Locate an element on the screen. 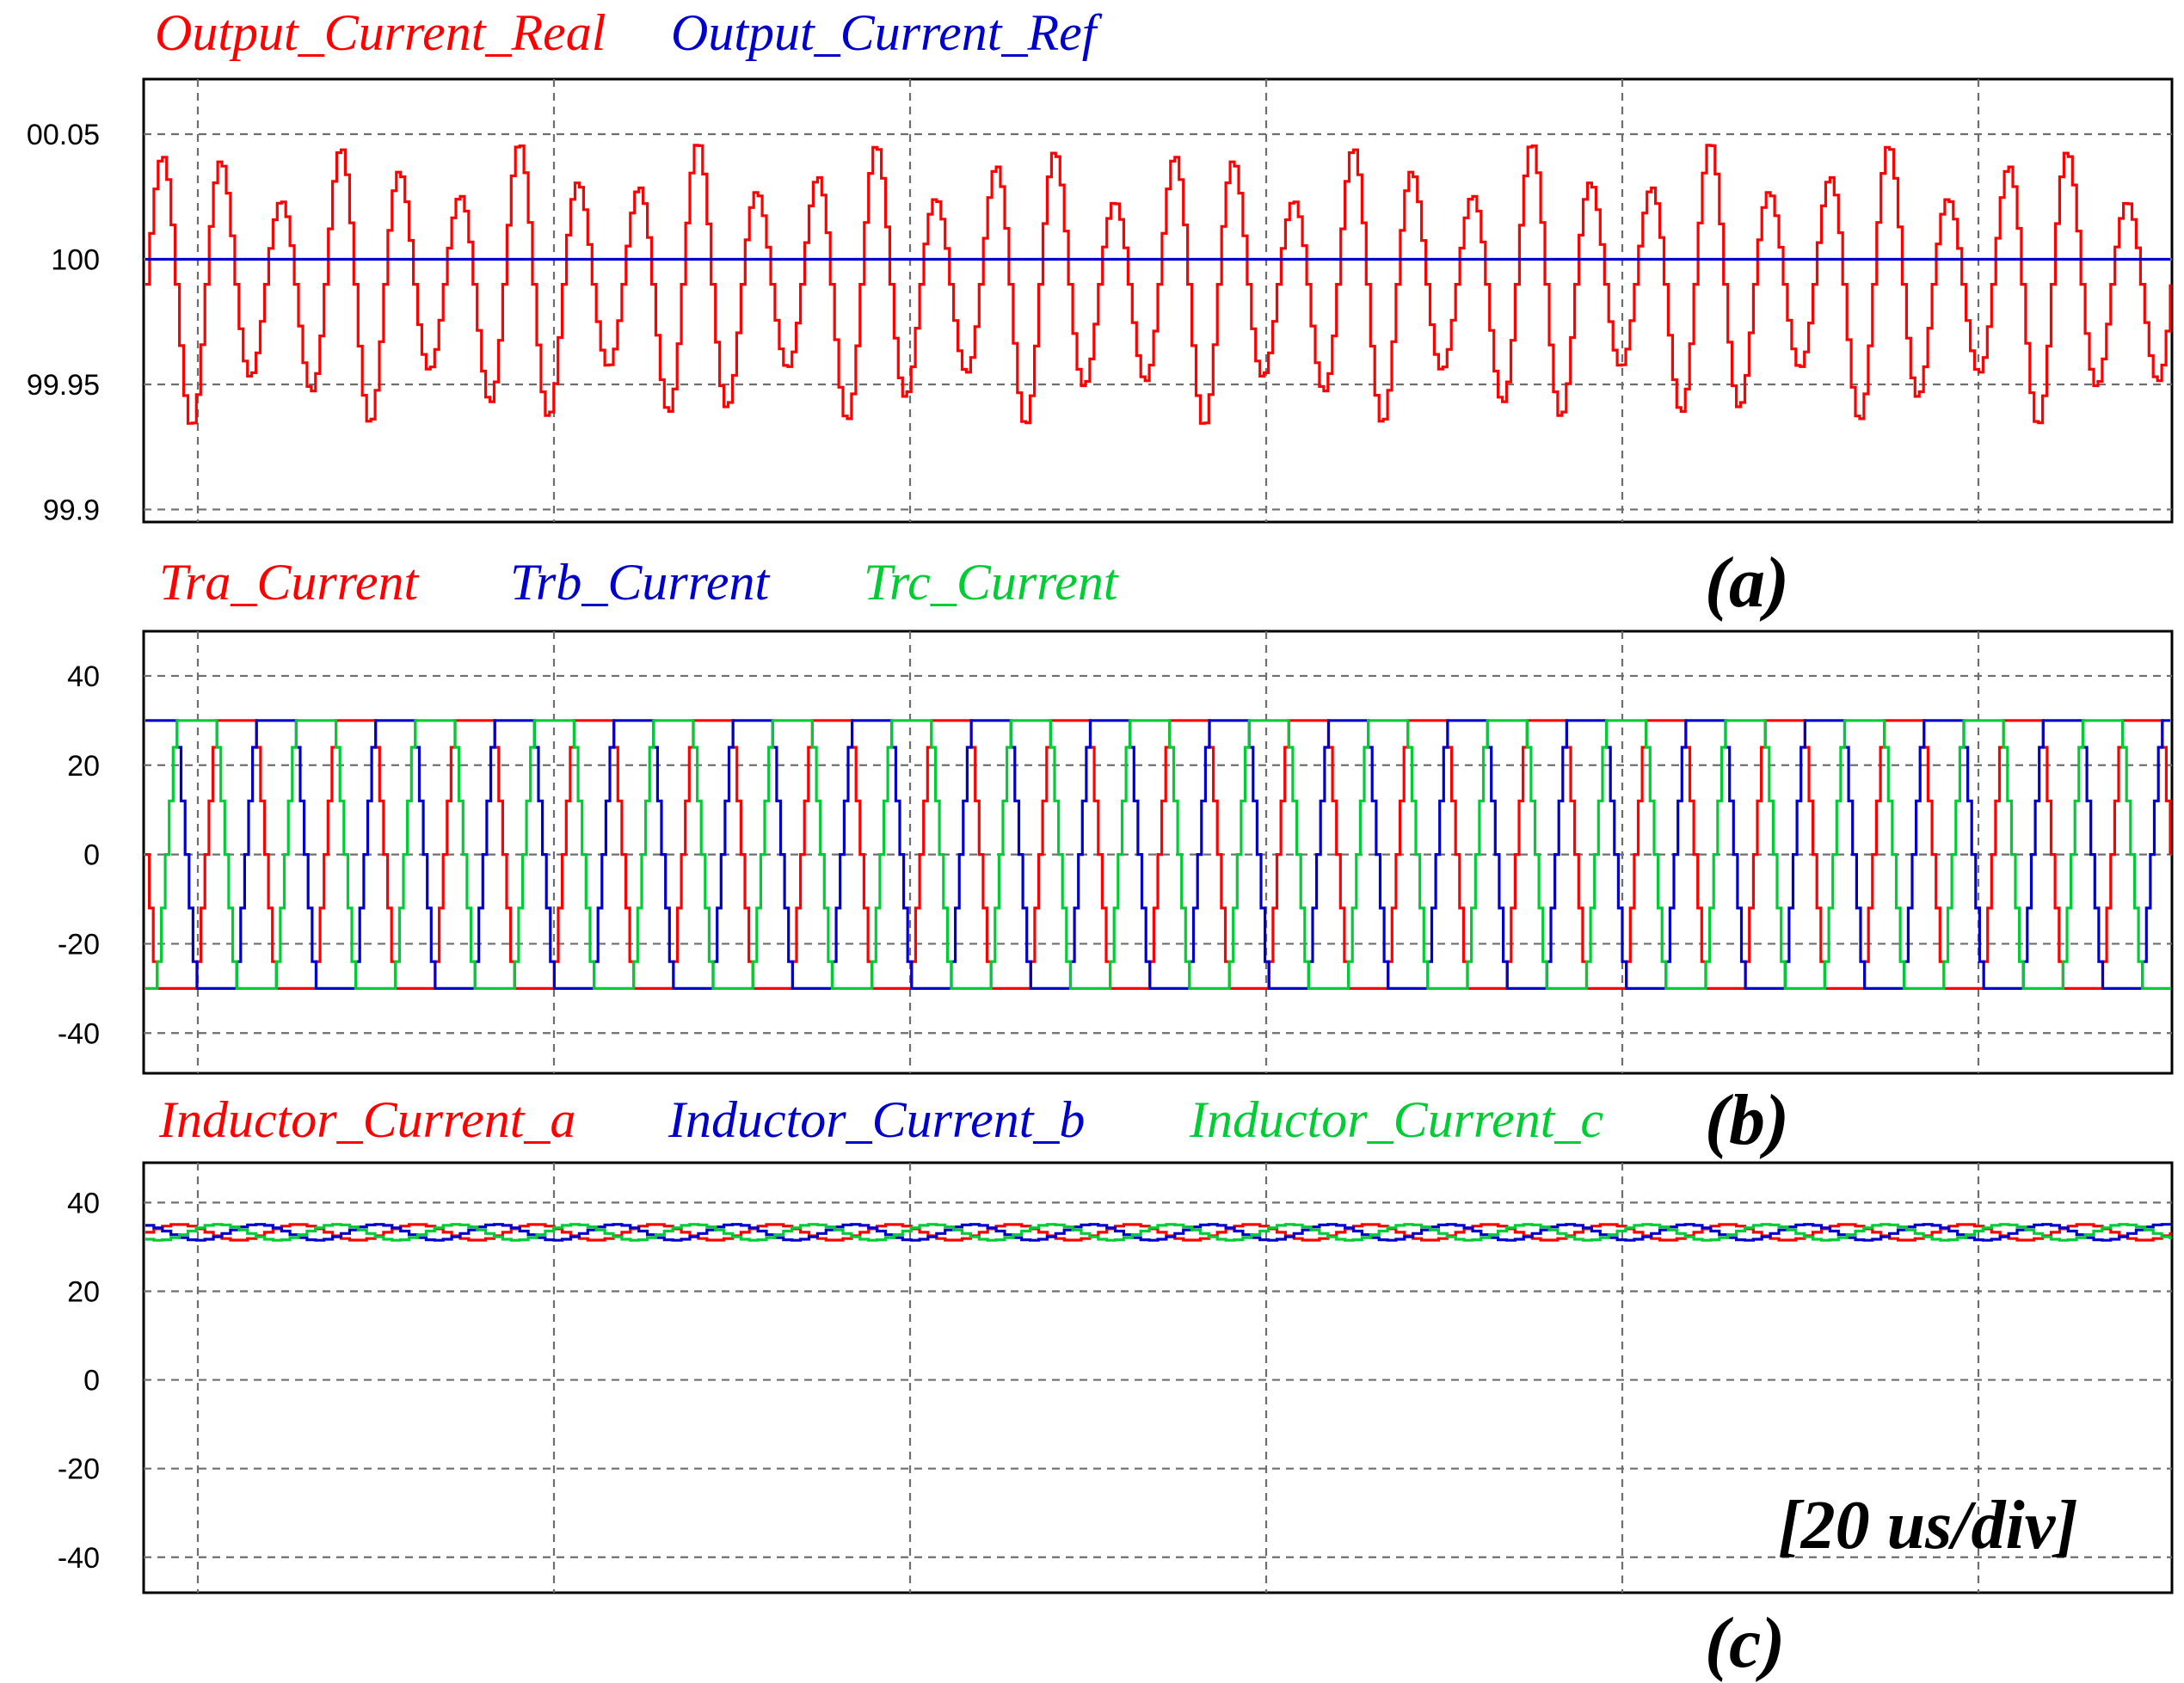  legend-inductor-current-b: Inductor_Current_b is located at coordinates (877, 1119).